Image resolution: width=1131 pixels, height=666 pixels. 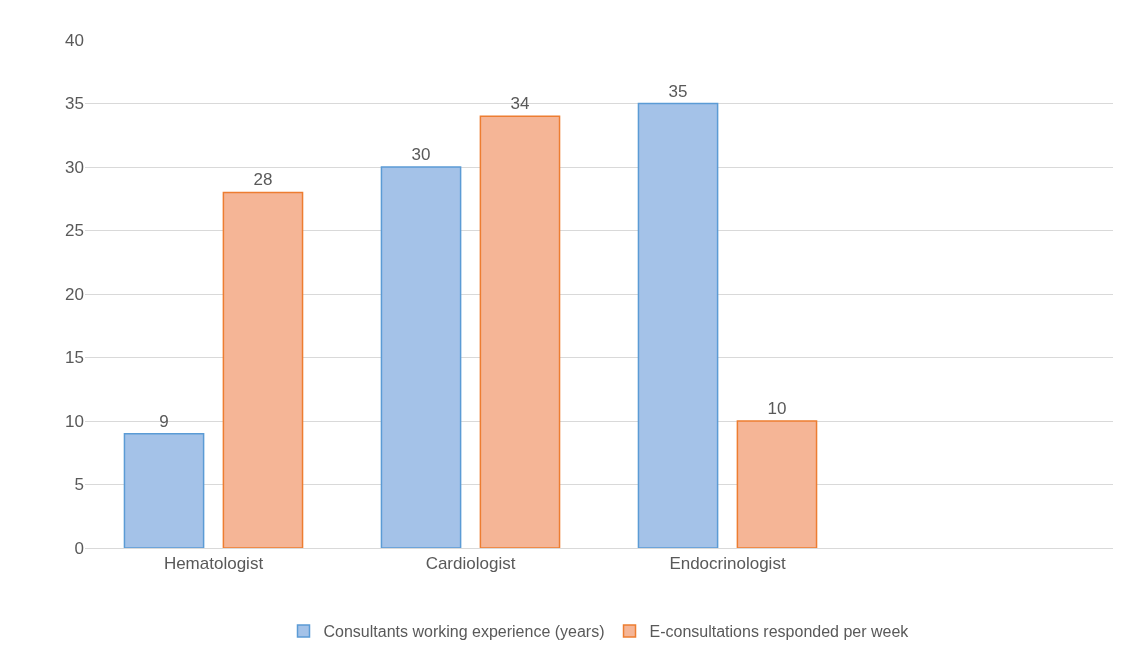 I want to click on x-tick-label: Hematologist, so click(x=213, y=564).